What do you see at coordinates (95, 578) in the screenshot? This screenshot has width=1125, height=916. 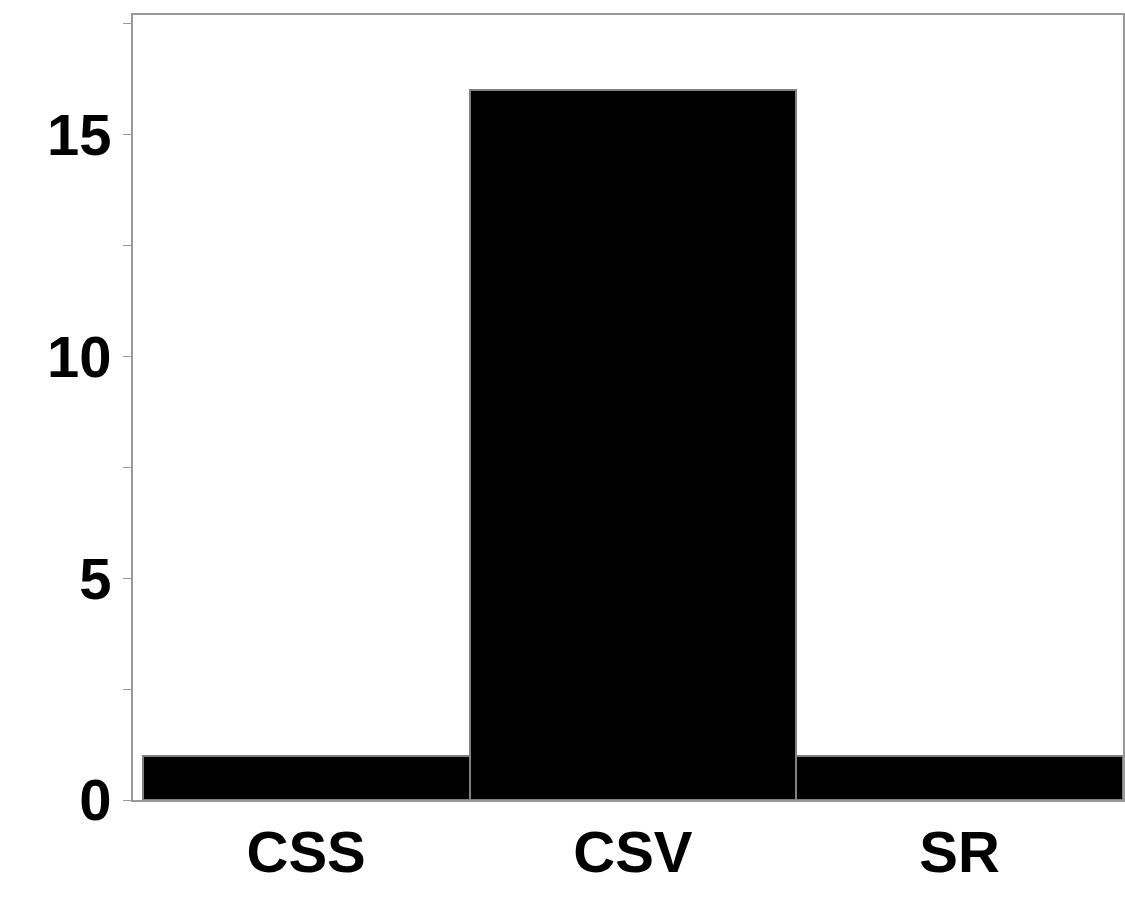 I see `y-tick-label: 5` at bounding box center [95, 578].